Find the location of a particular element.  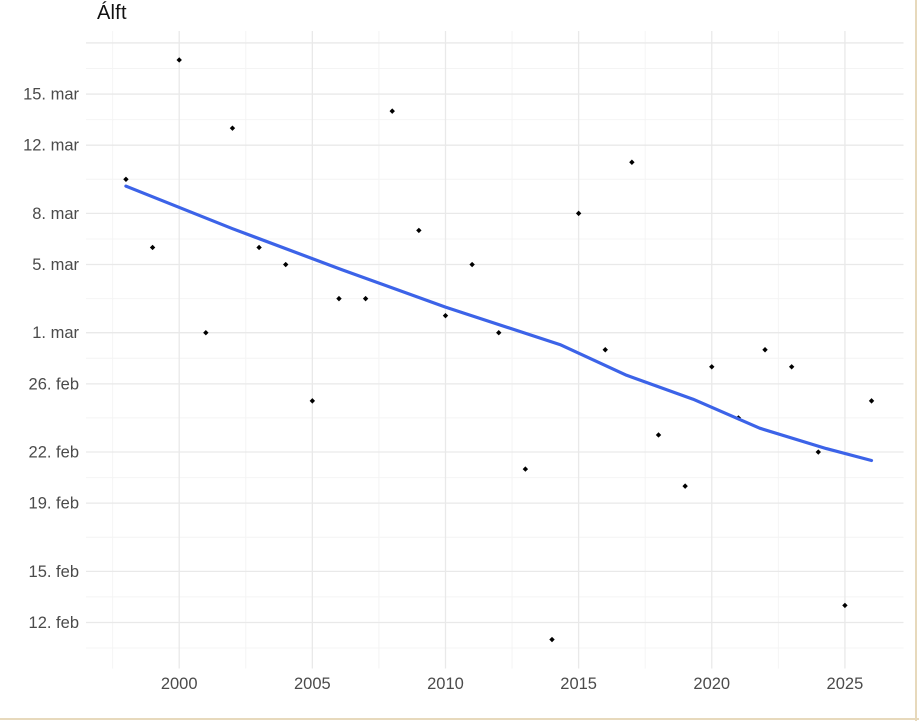

x-axis-tick-label: 2015 is located at coordinates (578, 684).